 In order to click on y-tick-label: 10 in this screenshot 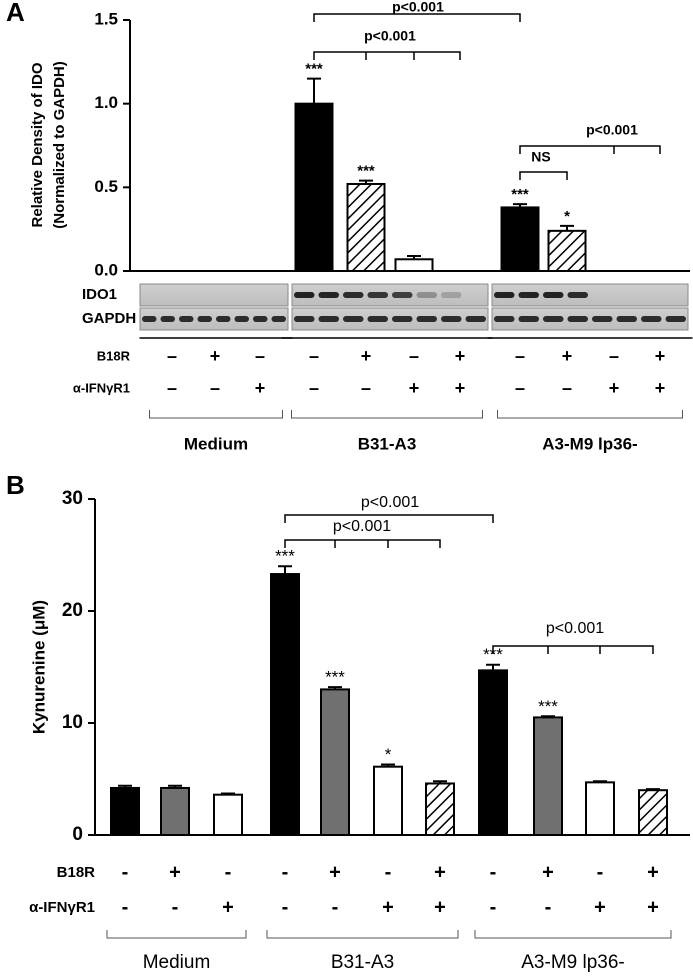, I will do `click(72, 722)`.